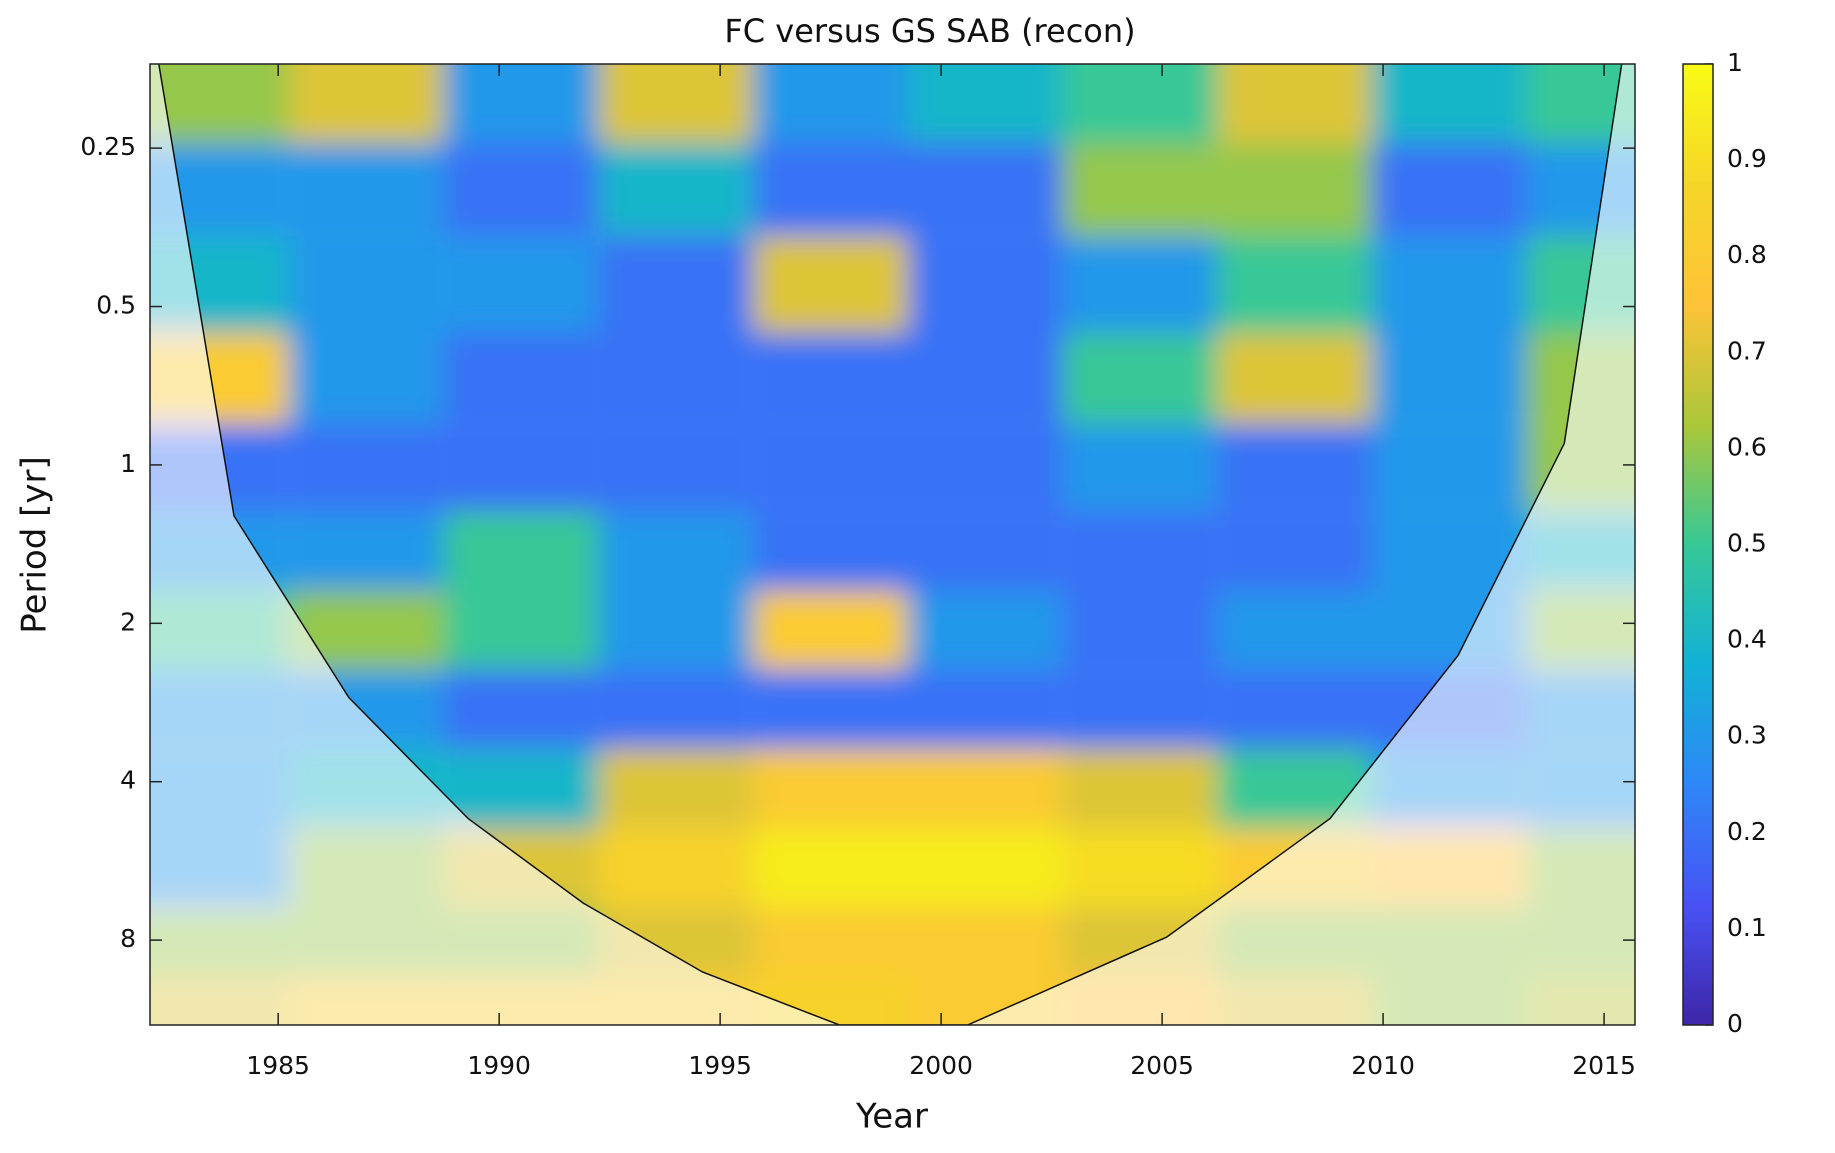  What do you see at coordinates (1162, 1065) in the screenshot?
I see `x-tick-label: 2005` at bounding box center [1162, 1065].